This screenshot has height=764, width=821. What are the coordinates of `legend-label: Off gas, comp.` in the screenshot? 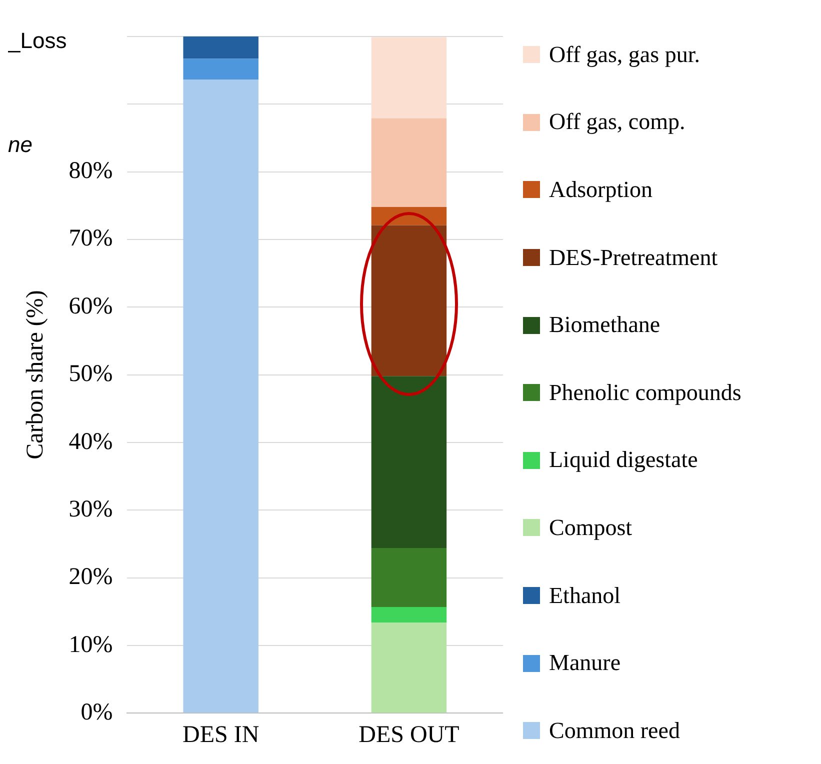 It's located at (617, 122).